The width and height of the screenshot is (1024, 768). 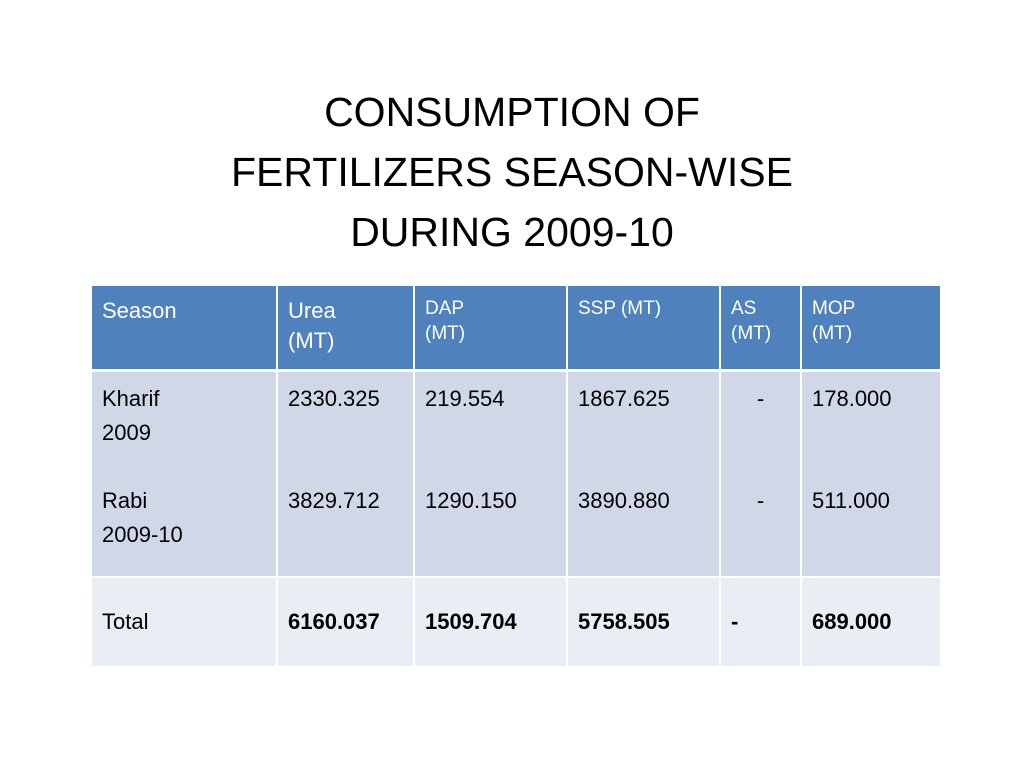 I want to click on cell-urea: 2330.325 3829.712, so click(x=346, y=475).